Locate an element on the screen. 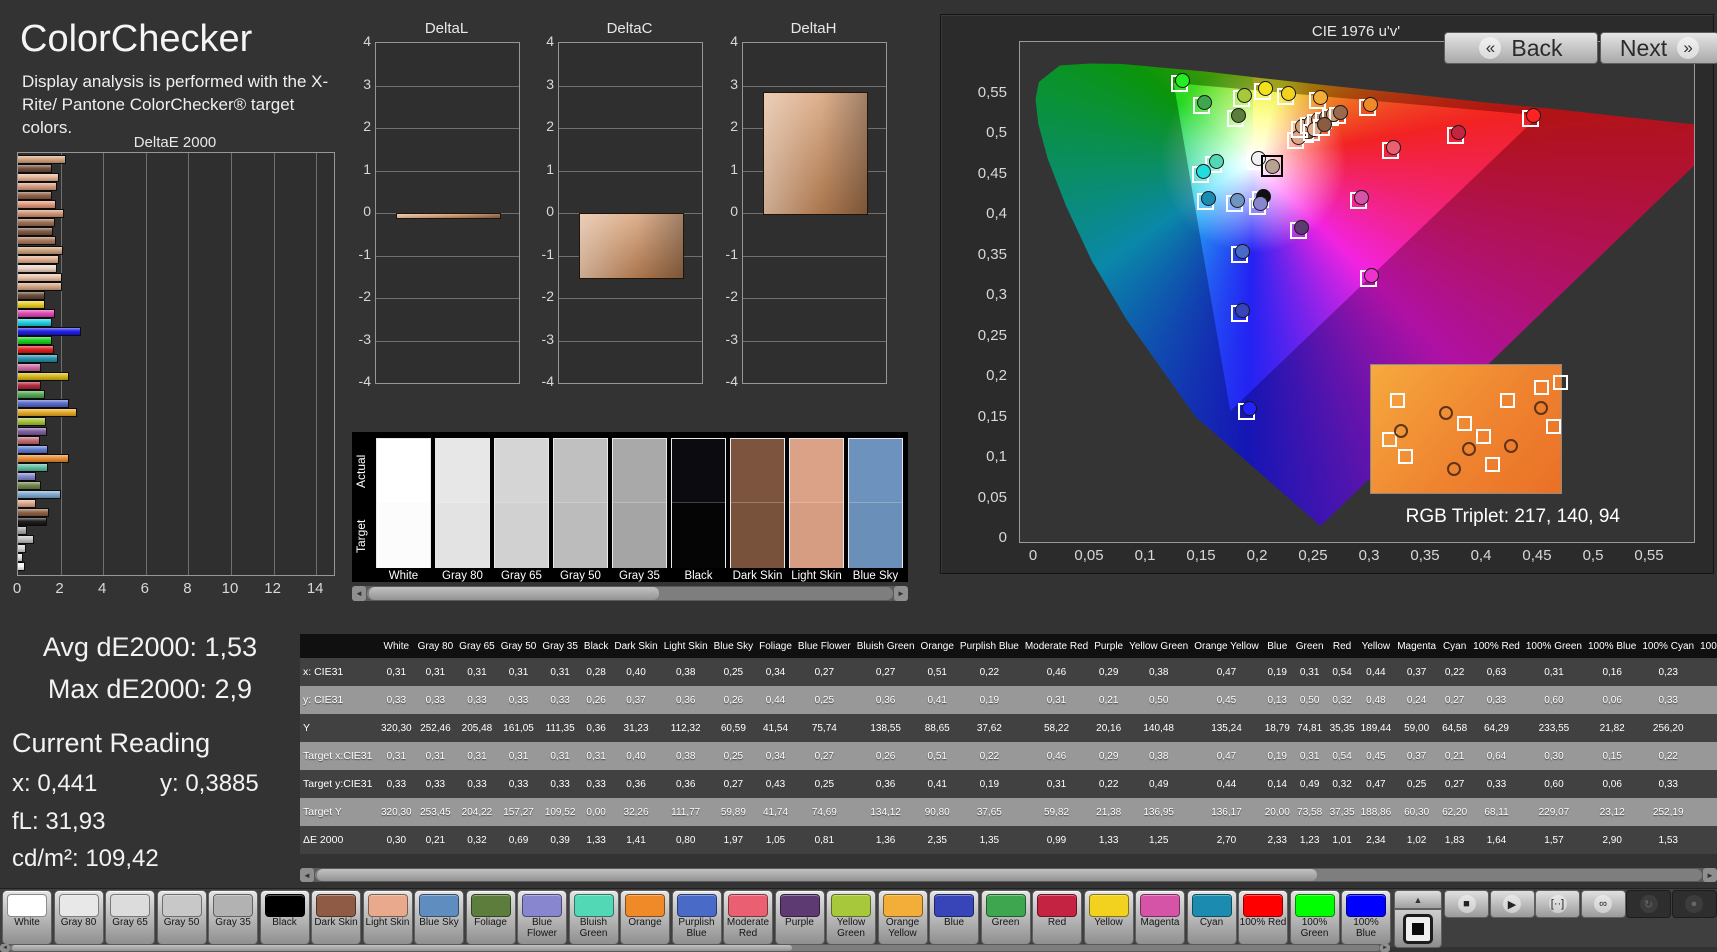 This screenshot has width=1717, height=952. column-header: Purplish Blue is located at coordinates (989, 646).